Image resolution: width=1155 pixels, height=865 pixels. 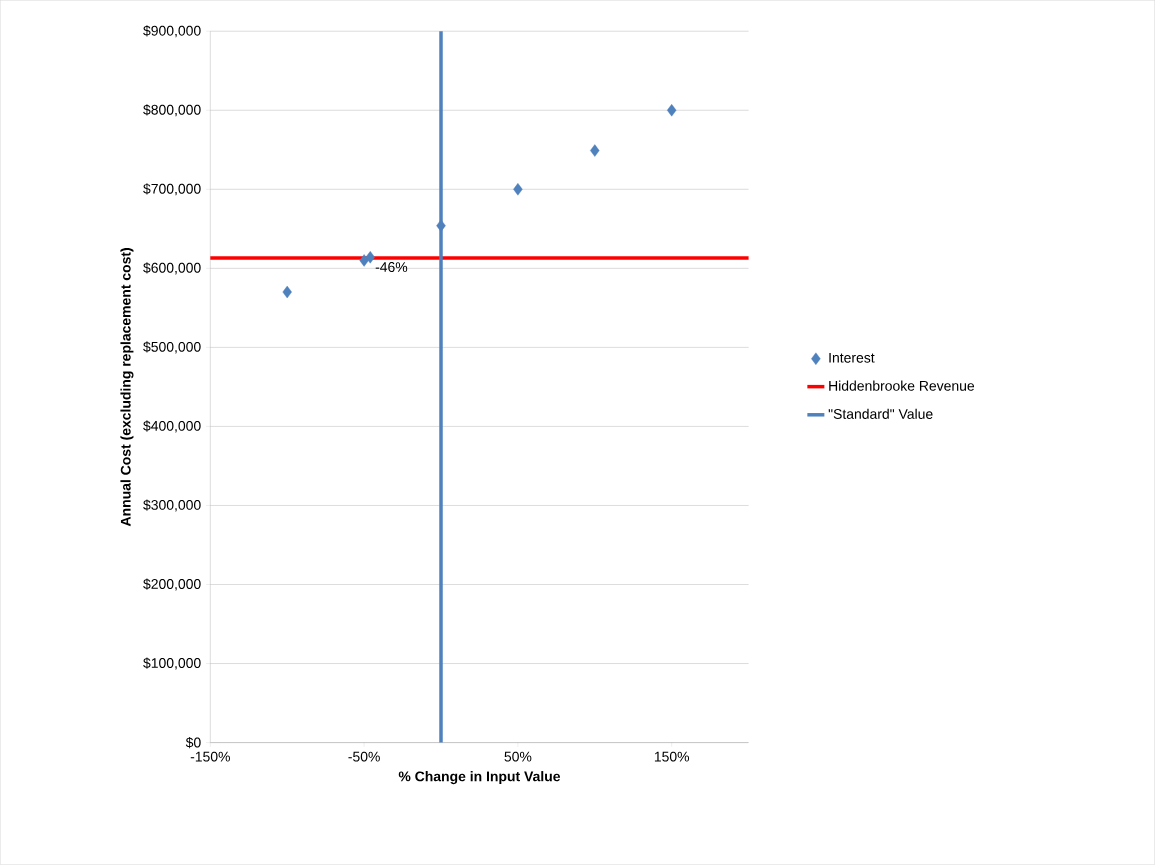 What do you see at coordinates (479, 778) in the screenshot?
I see `x-axis-title: % Change in Input Value` at bounding box center [479, 778].